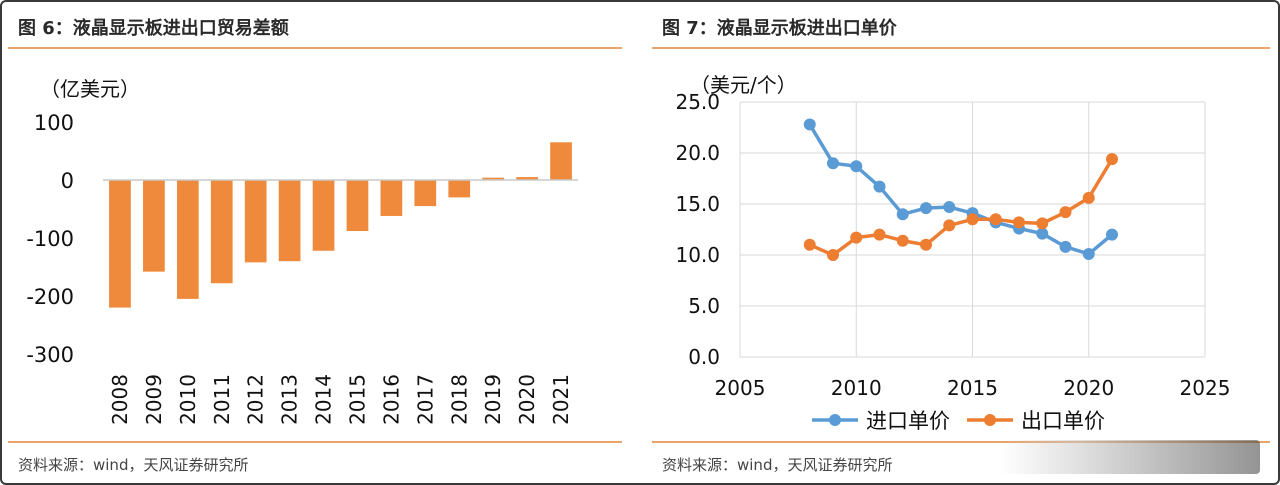 The image size is (1280, 485). What do you see at coordinates (222, 399) in the screenshot?
I see `x-tick-label: 2011` at bounding box center [222, 399].